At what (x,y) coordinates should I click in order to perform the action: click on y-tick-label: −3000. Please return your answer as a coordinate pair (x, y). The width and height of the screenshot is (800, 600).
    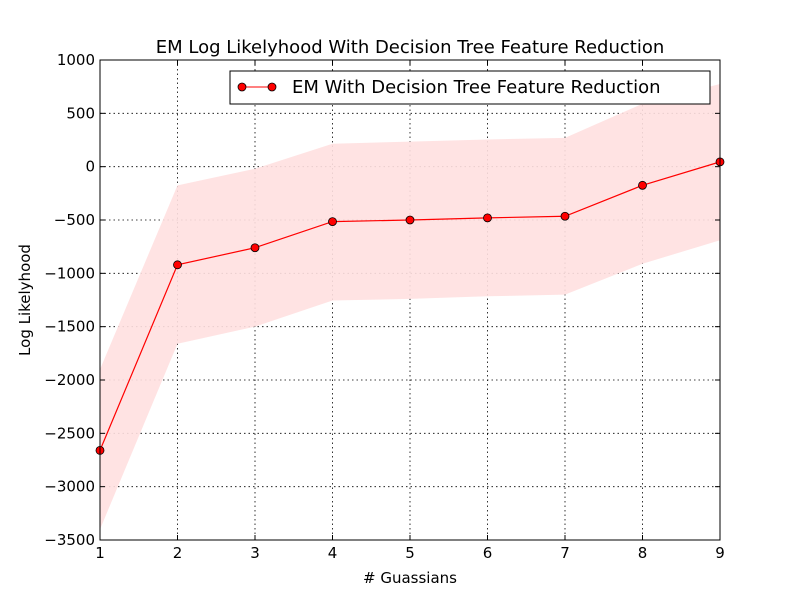
    Looking at the image, I should click on (69, 487).